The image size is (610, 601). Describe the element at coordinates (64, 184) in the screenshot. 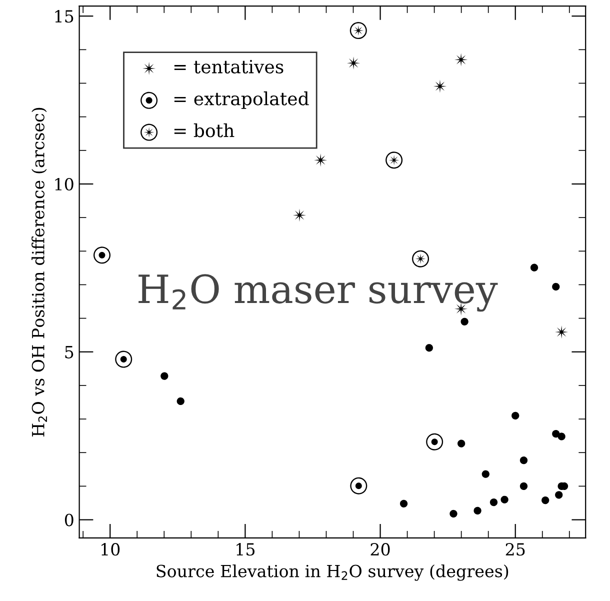

I see `y-tick-label: 10` at that location.